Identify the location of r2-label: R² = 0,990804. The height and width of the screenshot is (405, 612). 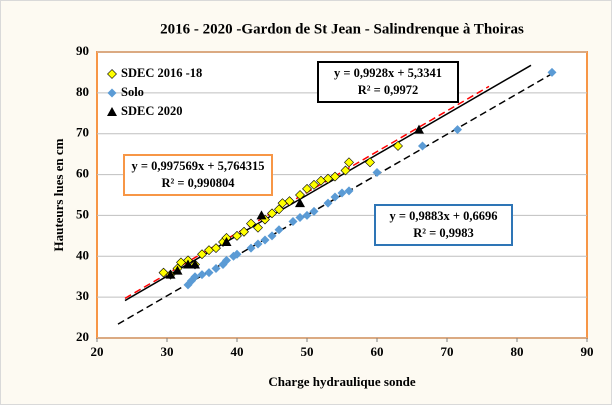
(198, 183).